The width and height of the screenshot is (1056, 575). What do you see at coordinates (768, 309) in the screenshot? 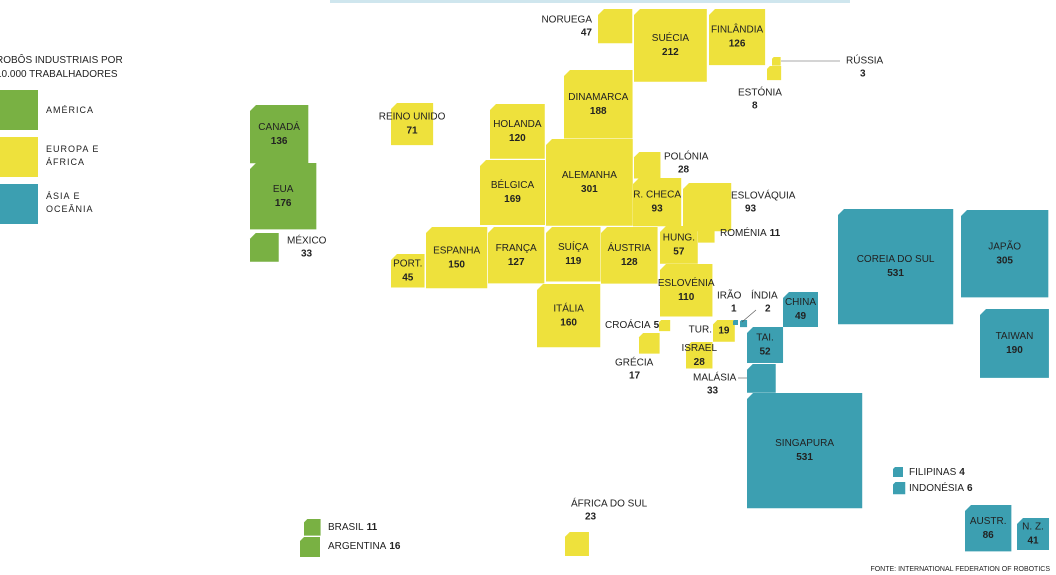
I see `country-value: 2` at bounding box center [768, 309].